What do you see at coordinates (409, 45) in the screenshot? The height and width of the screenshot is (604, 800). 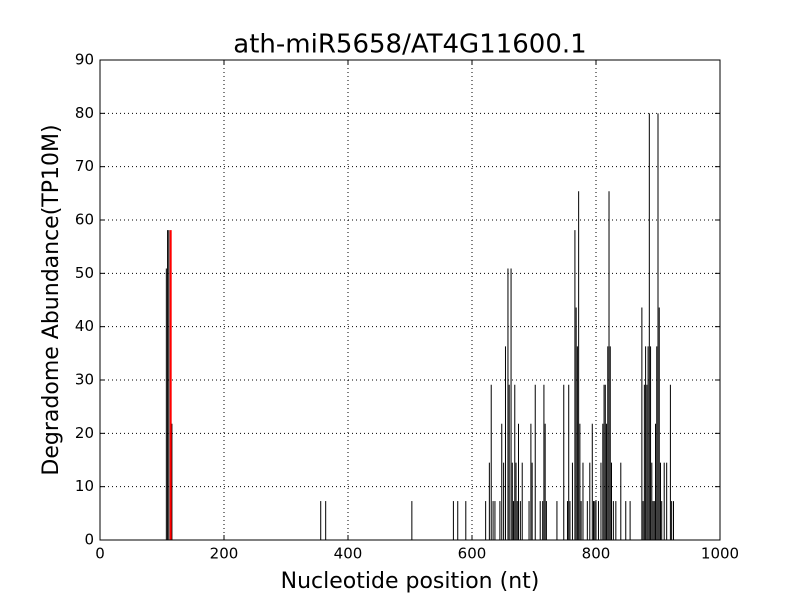 I see `chart-title: ath-miR5658/AT4G11600.1` at bounding box center [409, 45].